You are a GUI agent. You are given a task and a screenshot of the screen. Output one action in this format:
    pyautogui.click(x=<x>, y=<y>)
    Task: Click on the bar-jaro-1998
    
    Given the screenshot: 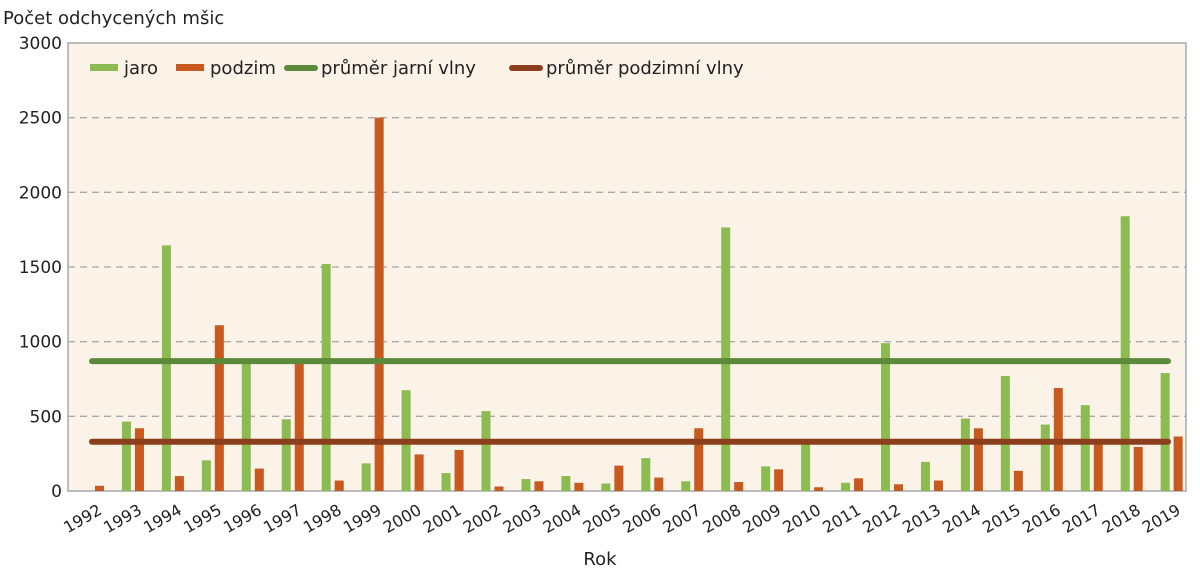 What is the action you would take?
    pyautogui.click(x=326, y=377)
    